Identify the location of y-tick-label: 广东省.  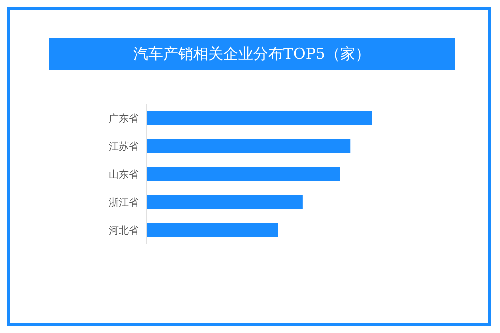
(124, 119).